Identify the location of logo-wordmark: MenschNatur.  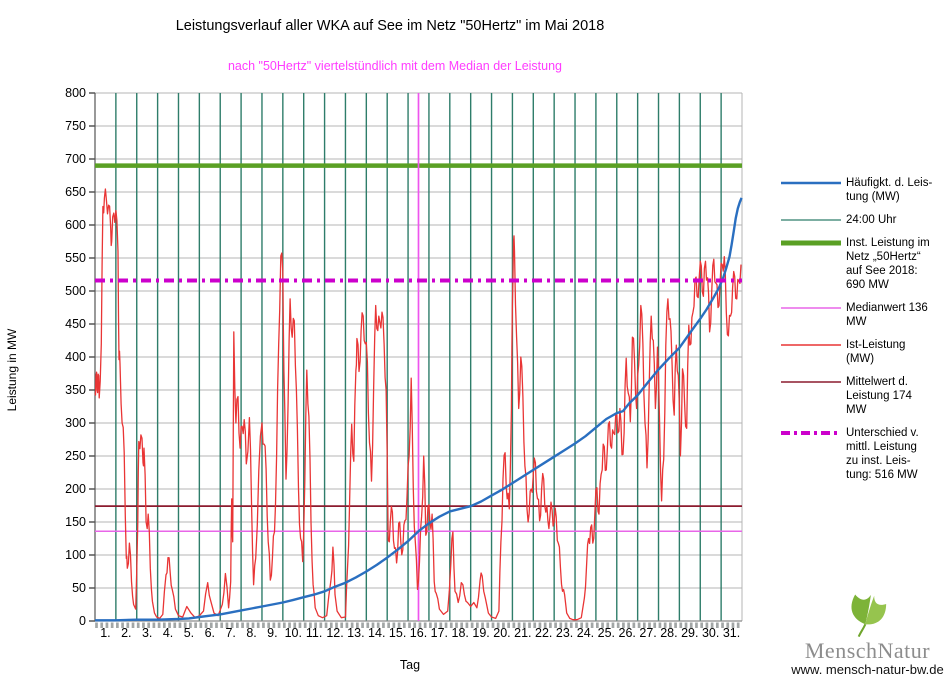
(867, 650).